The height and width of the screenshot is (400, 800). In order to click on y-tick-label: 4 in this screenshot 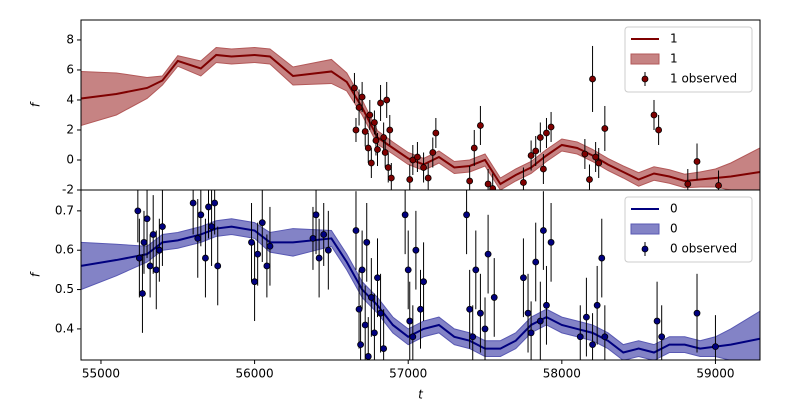, I will do `click(70, 99)`.